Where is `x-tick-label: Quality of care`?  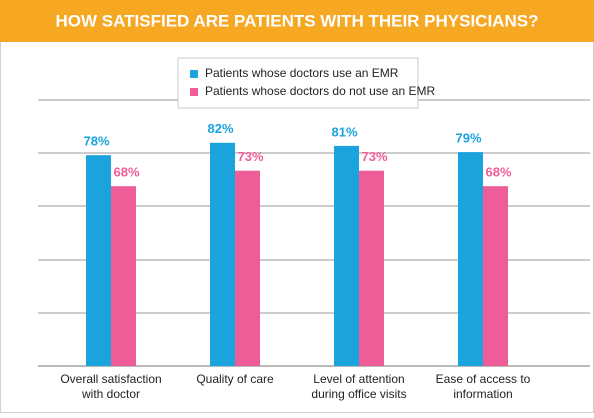
x-tick-label: Quality of care is located at coordinates (235, 379).